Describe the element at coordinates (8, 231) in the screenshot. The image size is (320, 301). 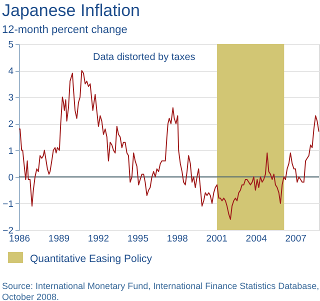
I see `y-tick-label: −2` at that location.